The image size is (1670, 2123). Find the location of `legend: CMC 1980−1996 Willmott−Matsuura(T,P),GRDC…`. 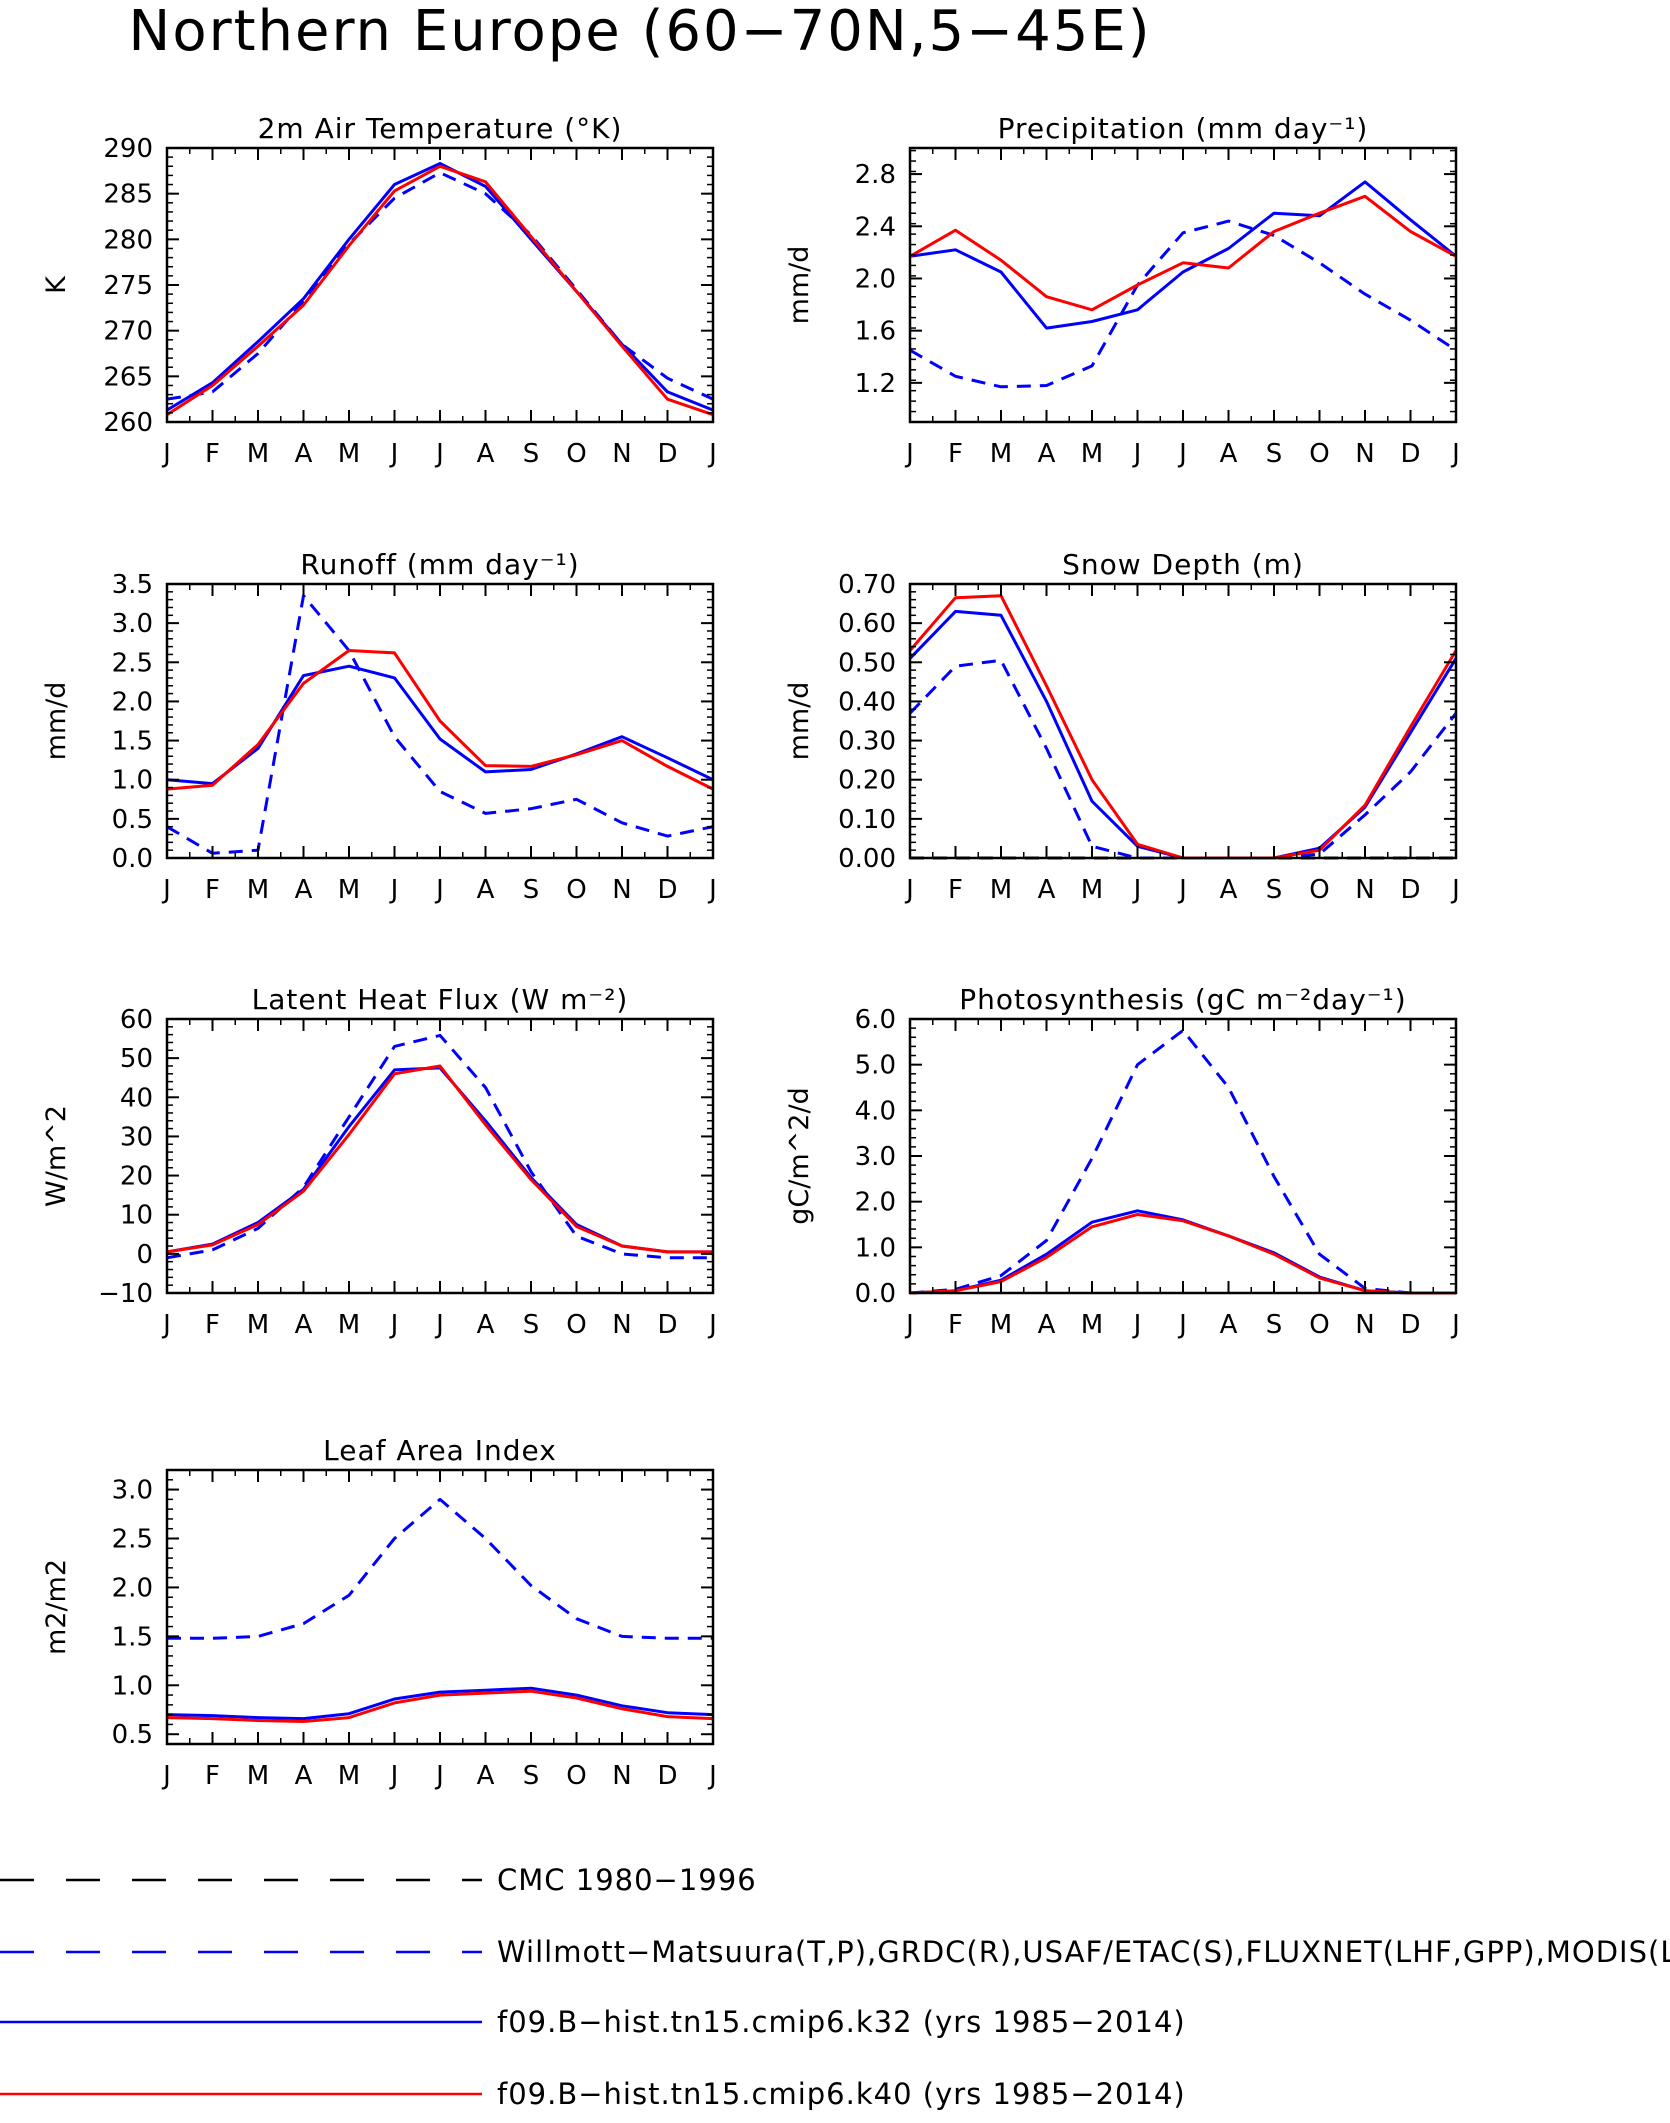

legend: CMC 1980−1996 Willmott−Matsuura(T,P),GRDC… is located at coordinates (835, 1987).